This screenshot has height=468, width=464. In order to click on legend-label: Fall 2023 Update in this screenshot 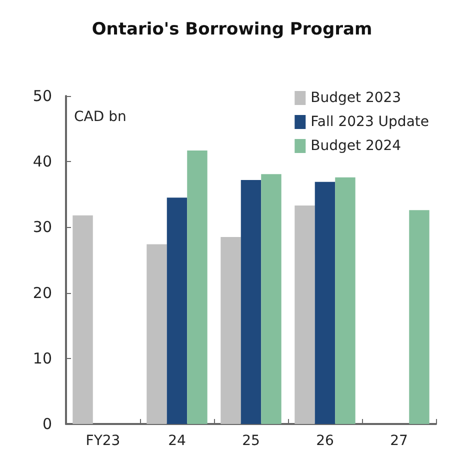, I will do `click(369, 122)`.